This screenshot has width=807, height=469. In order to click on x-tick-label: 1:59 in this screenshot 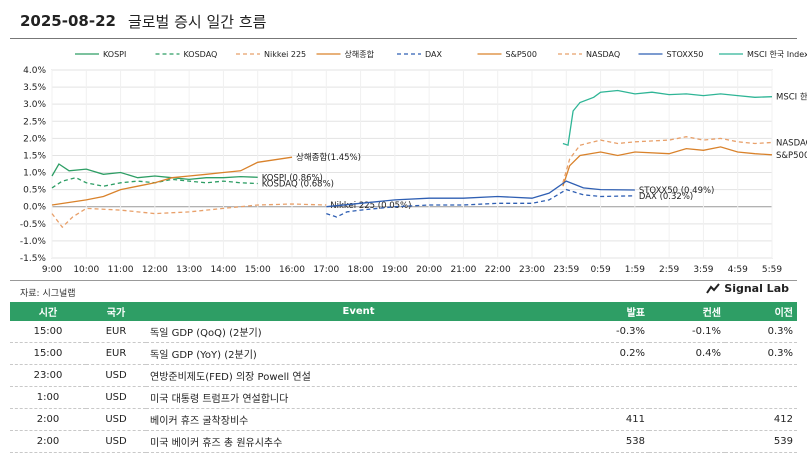, I will do `click(635, 270)`.